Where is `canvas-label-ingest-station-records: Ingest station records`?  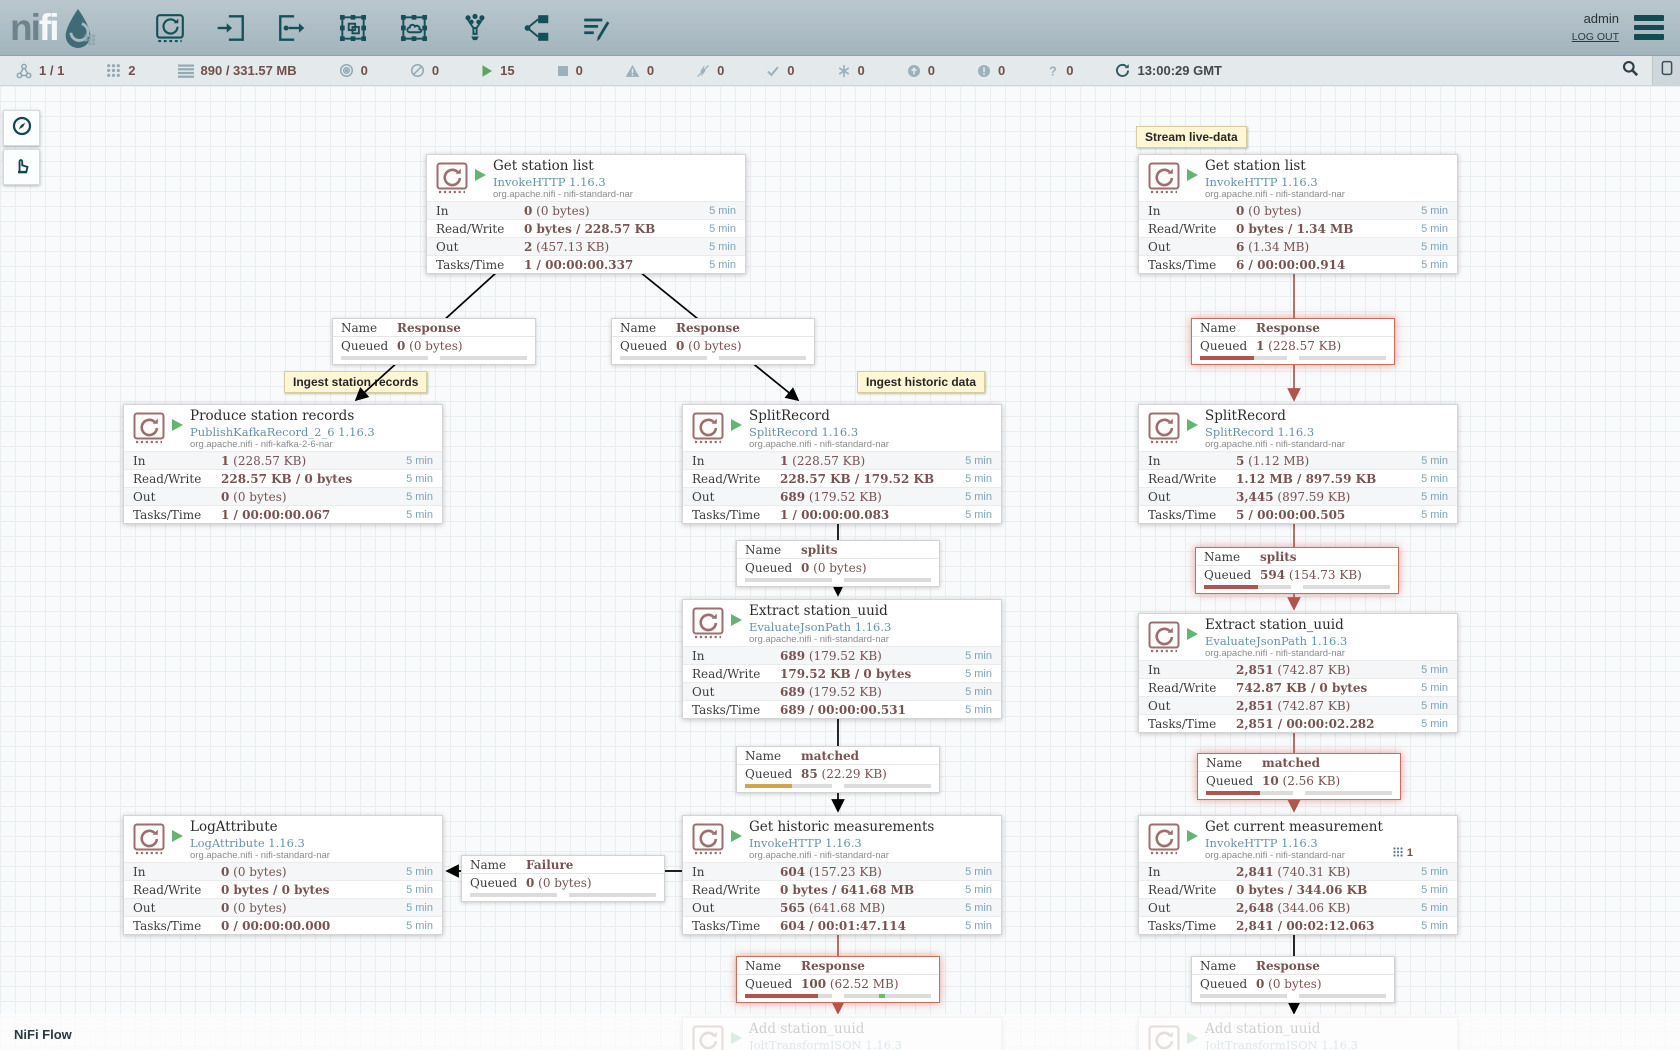
canvas-label-ingest-station-records: Ingest station records is located at coordinates (356, 382).